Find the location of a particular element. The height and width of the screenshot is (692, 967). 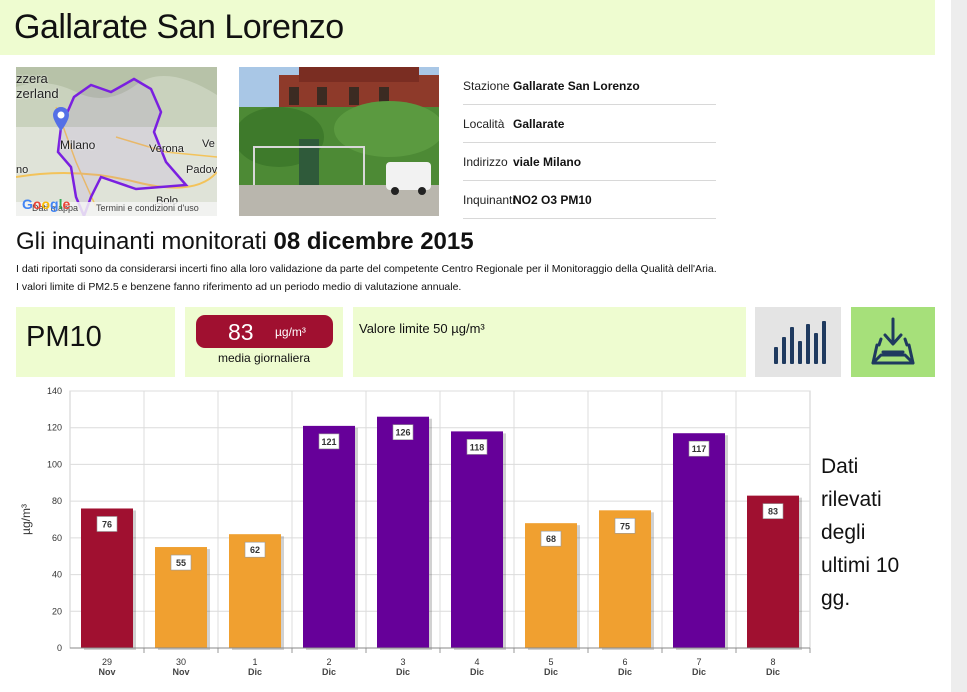

chart-button is located at coordinates (798, 342).